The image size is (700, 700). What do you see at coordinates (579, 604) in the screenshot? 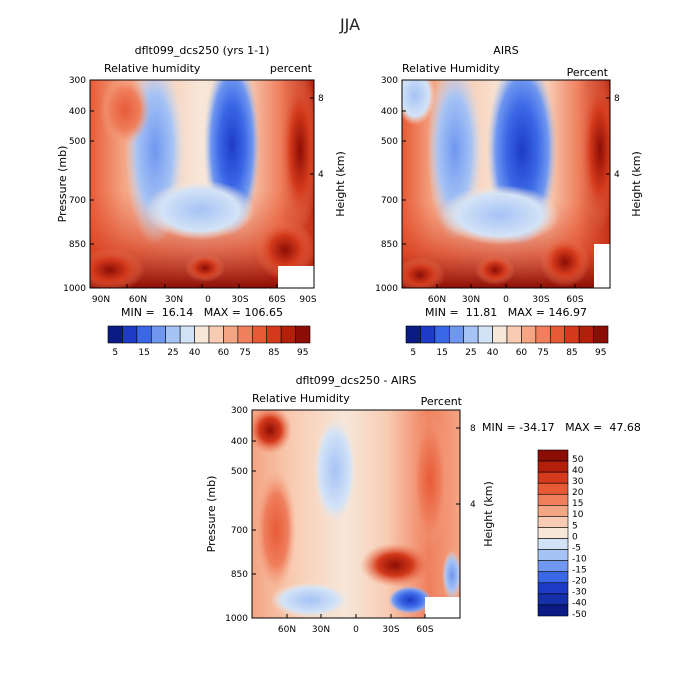
I see `colorbar-label: -40` at bounding box center [579, 604].